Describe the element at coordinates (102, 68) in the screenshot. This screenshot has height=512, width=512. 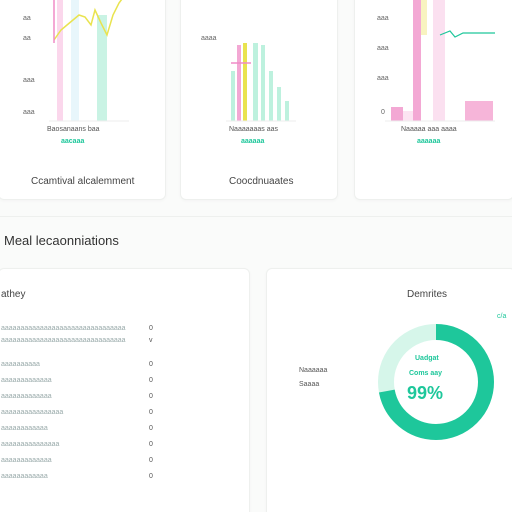
I see `chart-1-bar-c` at that location.